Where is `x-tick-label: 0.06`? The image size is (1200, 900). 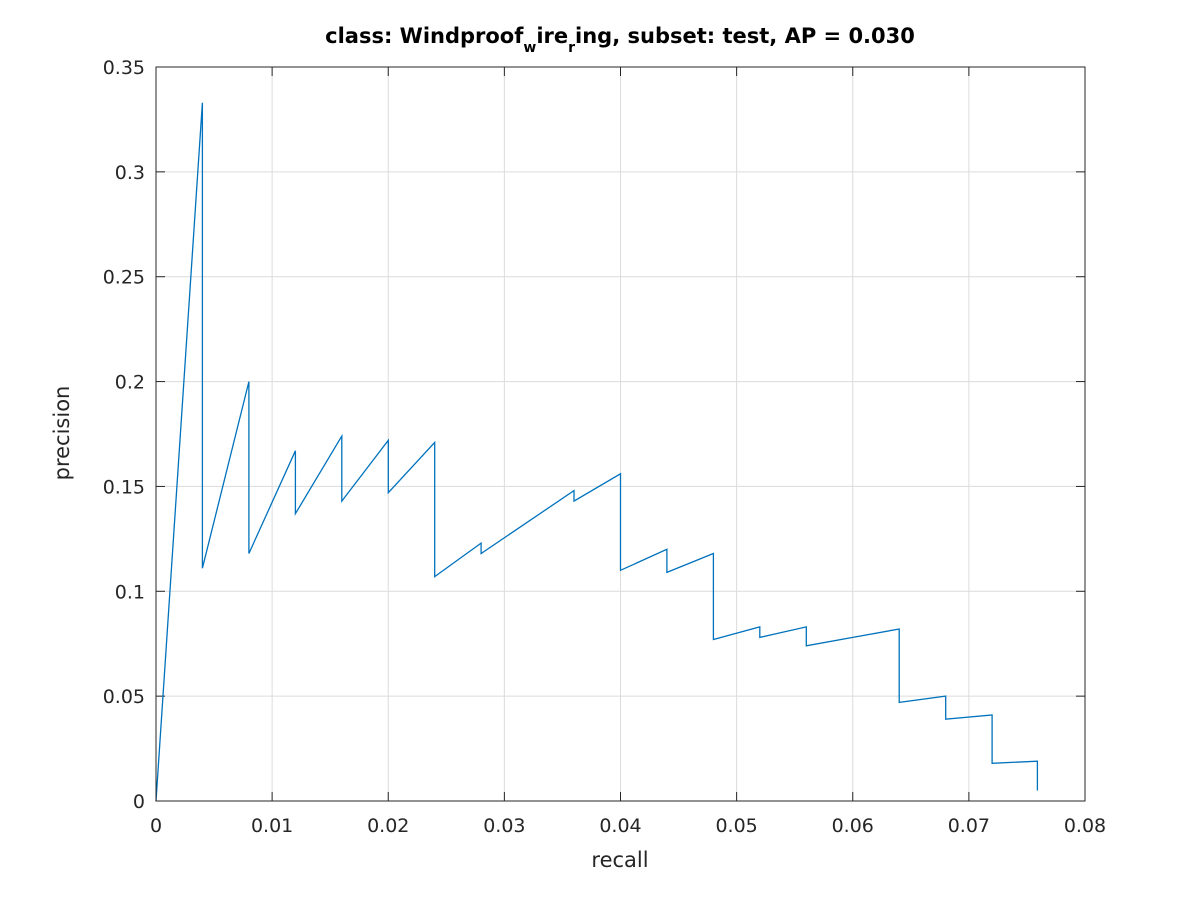 x-tick-label: 0.06 is located at coordinates (853, 826).